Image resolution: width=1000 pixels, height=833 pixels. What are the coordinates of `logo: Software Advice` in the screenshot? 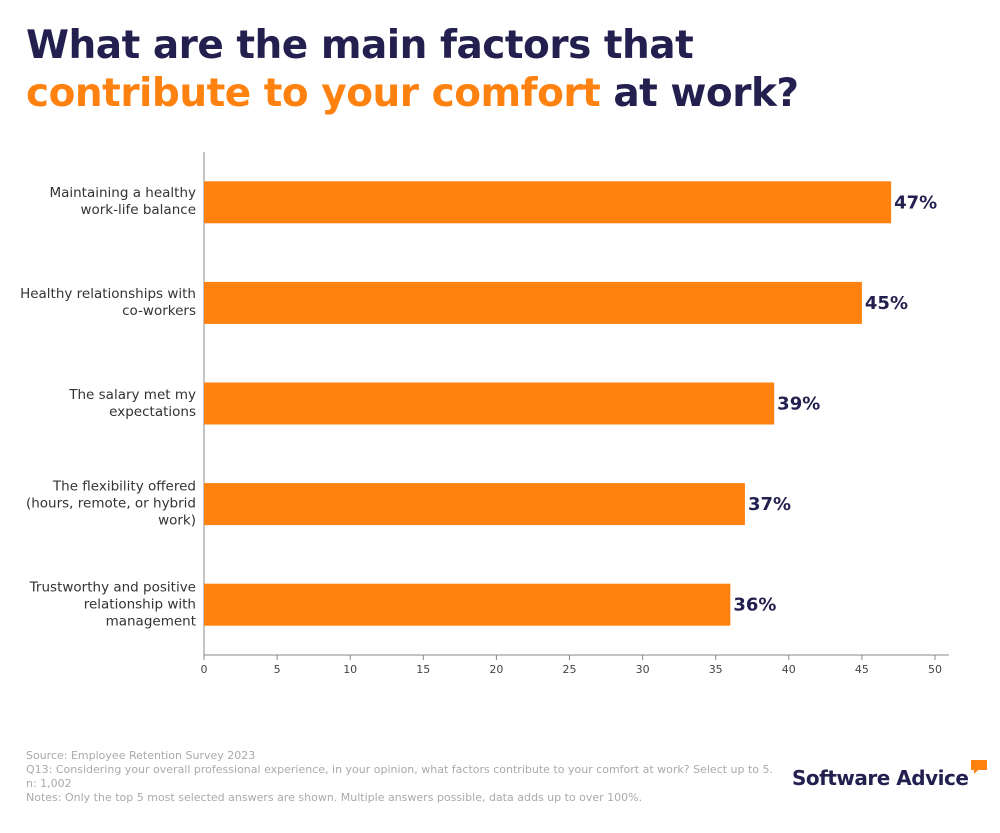 It's located at (890, 775).